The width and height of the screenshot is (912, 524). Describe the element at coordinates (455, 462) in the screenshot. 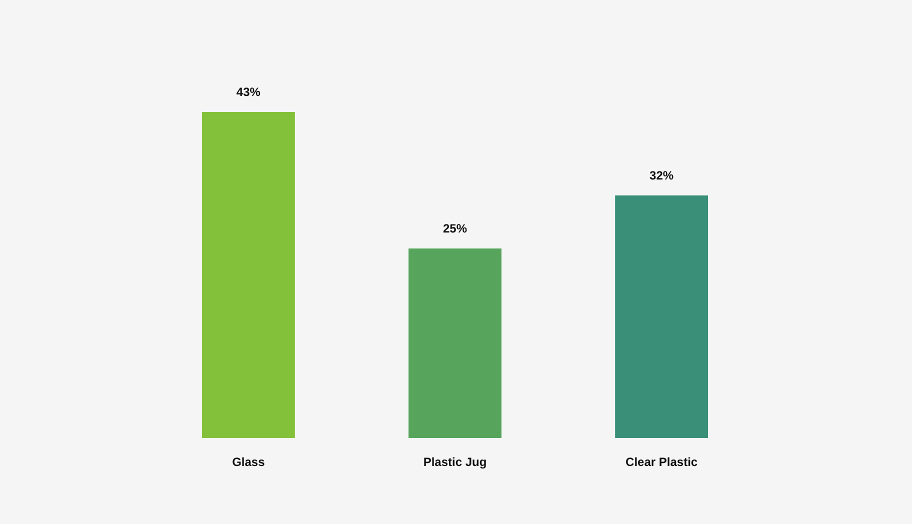

I see `x-tick-label: Plastic Jug` at that location.